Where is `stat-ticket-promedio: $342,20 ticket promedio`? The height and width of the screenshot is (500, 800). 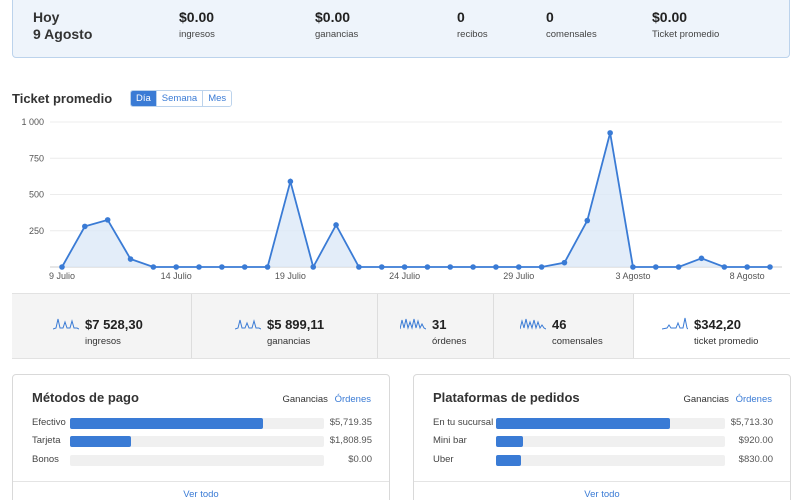
stat-ticket-promedio: $342,20 ticket promedio is located at coordinates (712, 326).